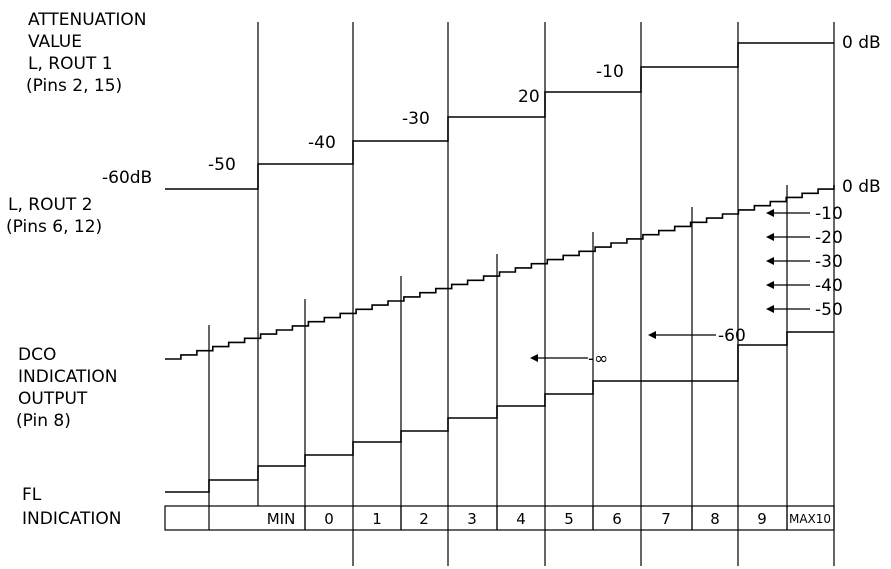  I want to click on rout2-scale-label: -10, so click(829, 214).